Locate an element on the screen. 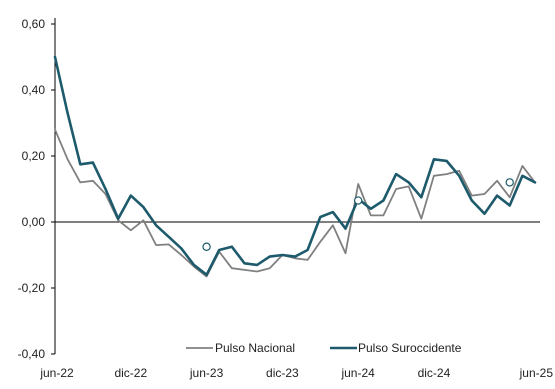 This screenshot has width=555, height=389. y-tick-label: 0,40 is located at coordinates (34, 90).